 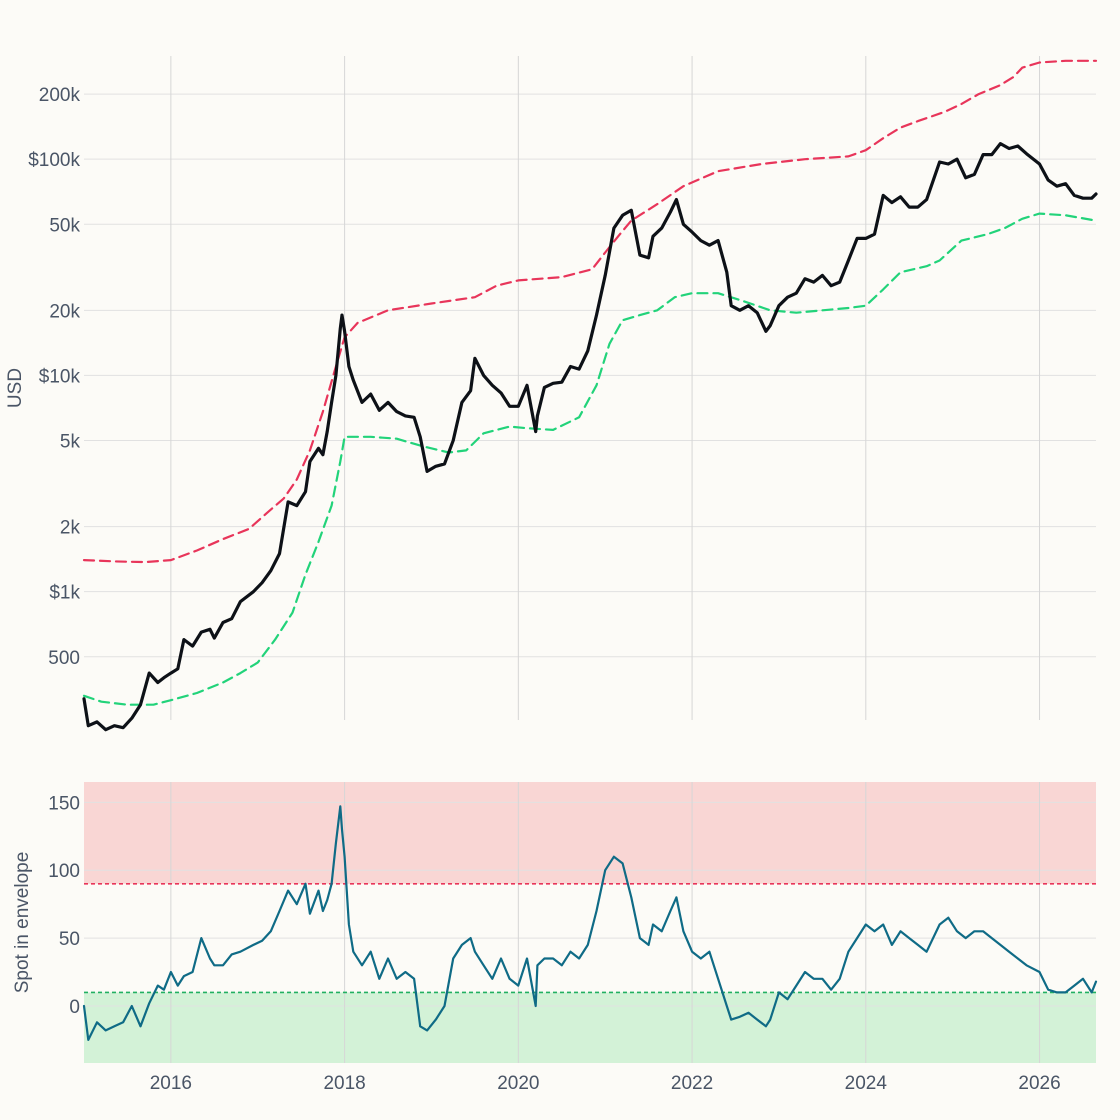 What do you see at coordinates (54, 160) in the screenshot?
I see `y-tick-label: $100k` at bounding box center [54, 160].